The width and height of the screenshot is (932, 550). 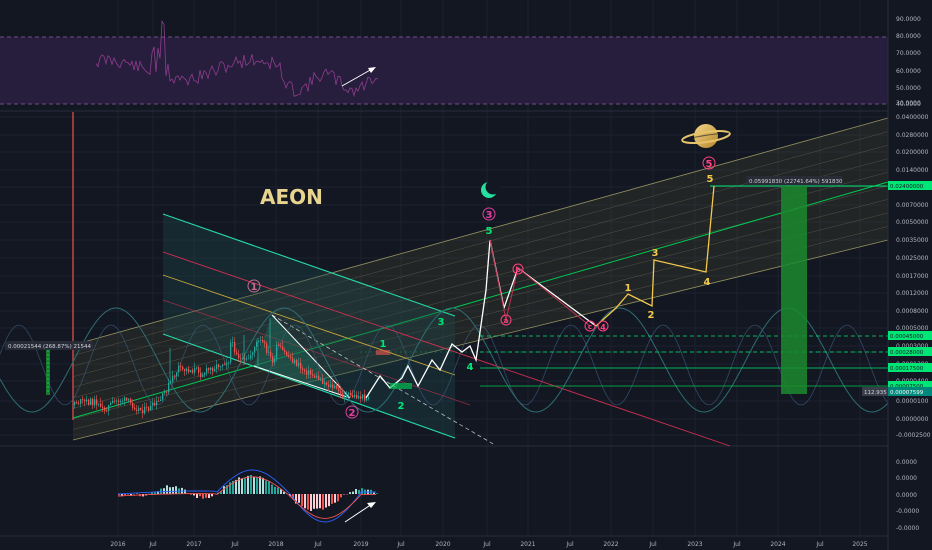 What do you see at coordinates (912, 135) in the screenshot?
I see `price-tick-label: 0.0280000` at bounding box center [912, 135].